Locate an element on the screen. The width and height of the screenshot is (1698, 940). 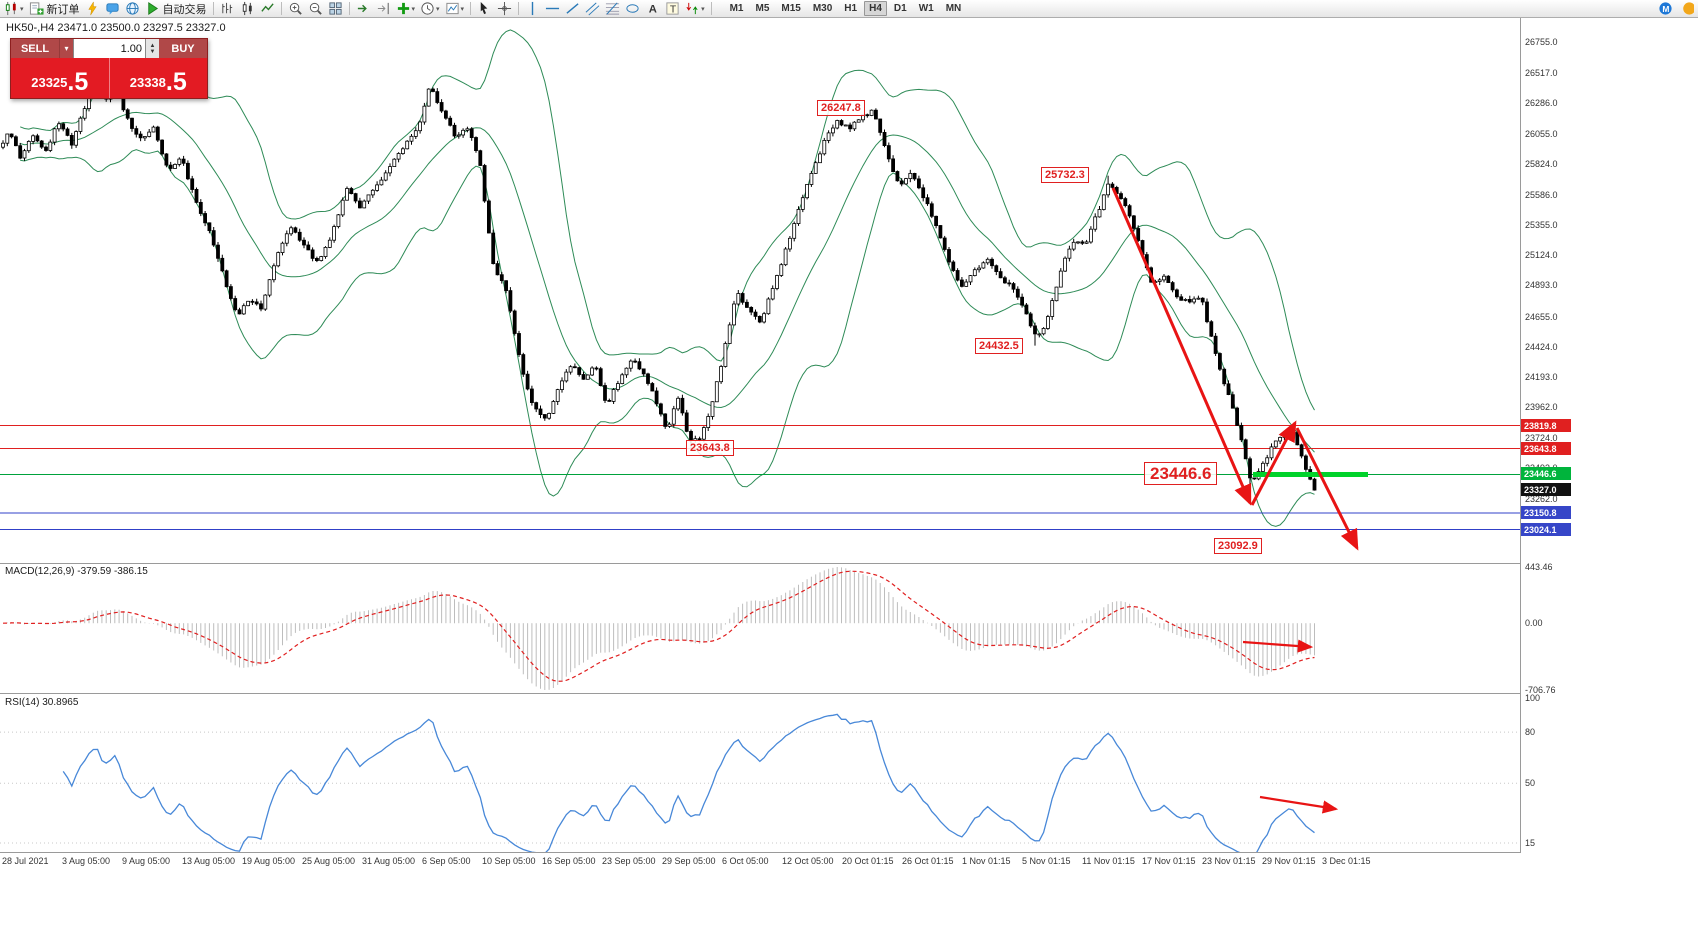
autotrading-button: 自动交易 is located at coordinates (176, 9).